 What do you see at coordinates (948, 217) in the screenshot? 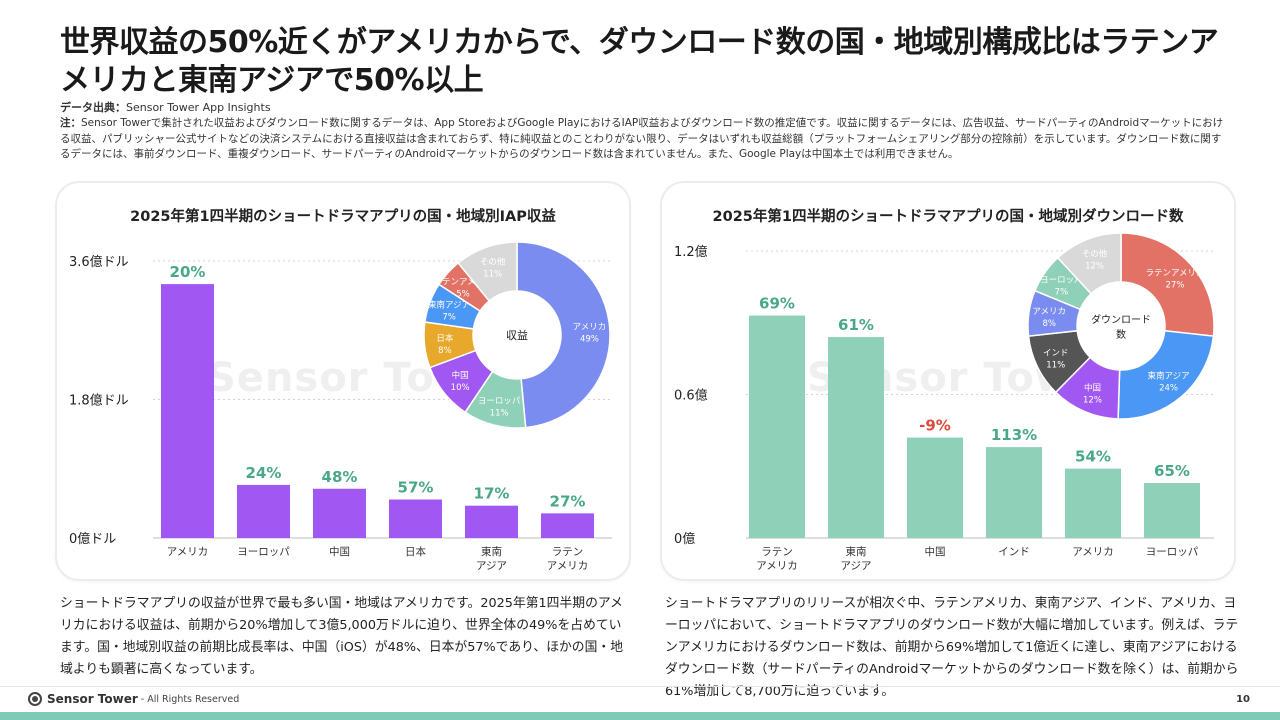
I see `downloads-chart-title: 2025年第1四半期のショートドラマアプリの国・地域別ダウンロード数` at bounding box center [948, 217].